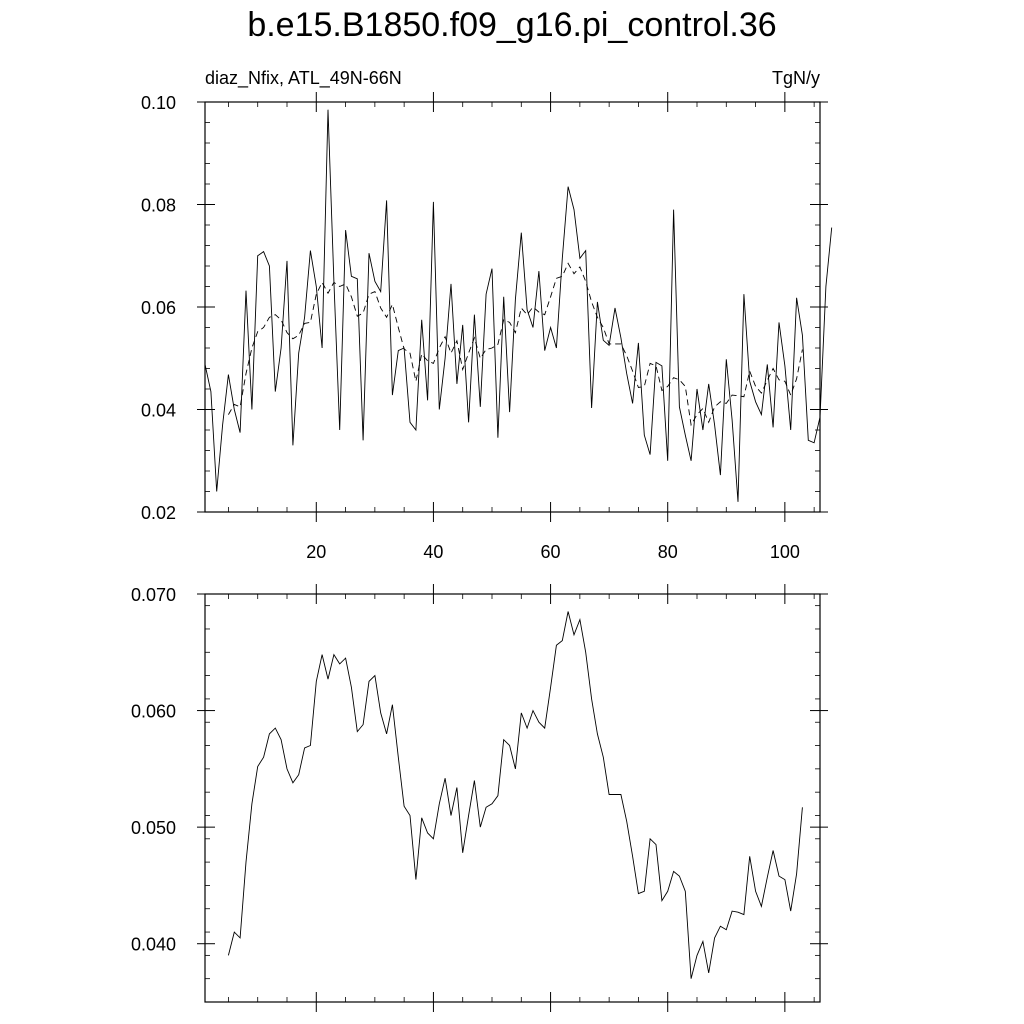 This screenshot has width=1024, height=1024. What do you see at coordinates (158, 103) in the screenshot?
I see `y-tick-label: 0.10` at bounding box center [158, 103].